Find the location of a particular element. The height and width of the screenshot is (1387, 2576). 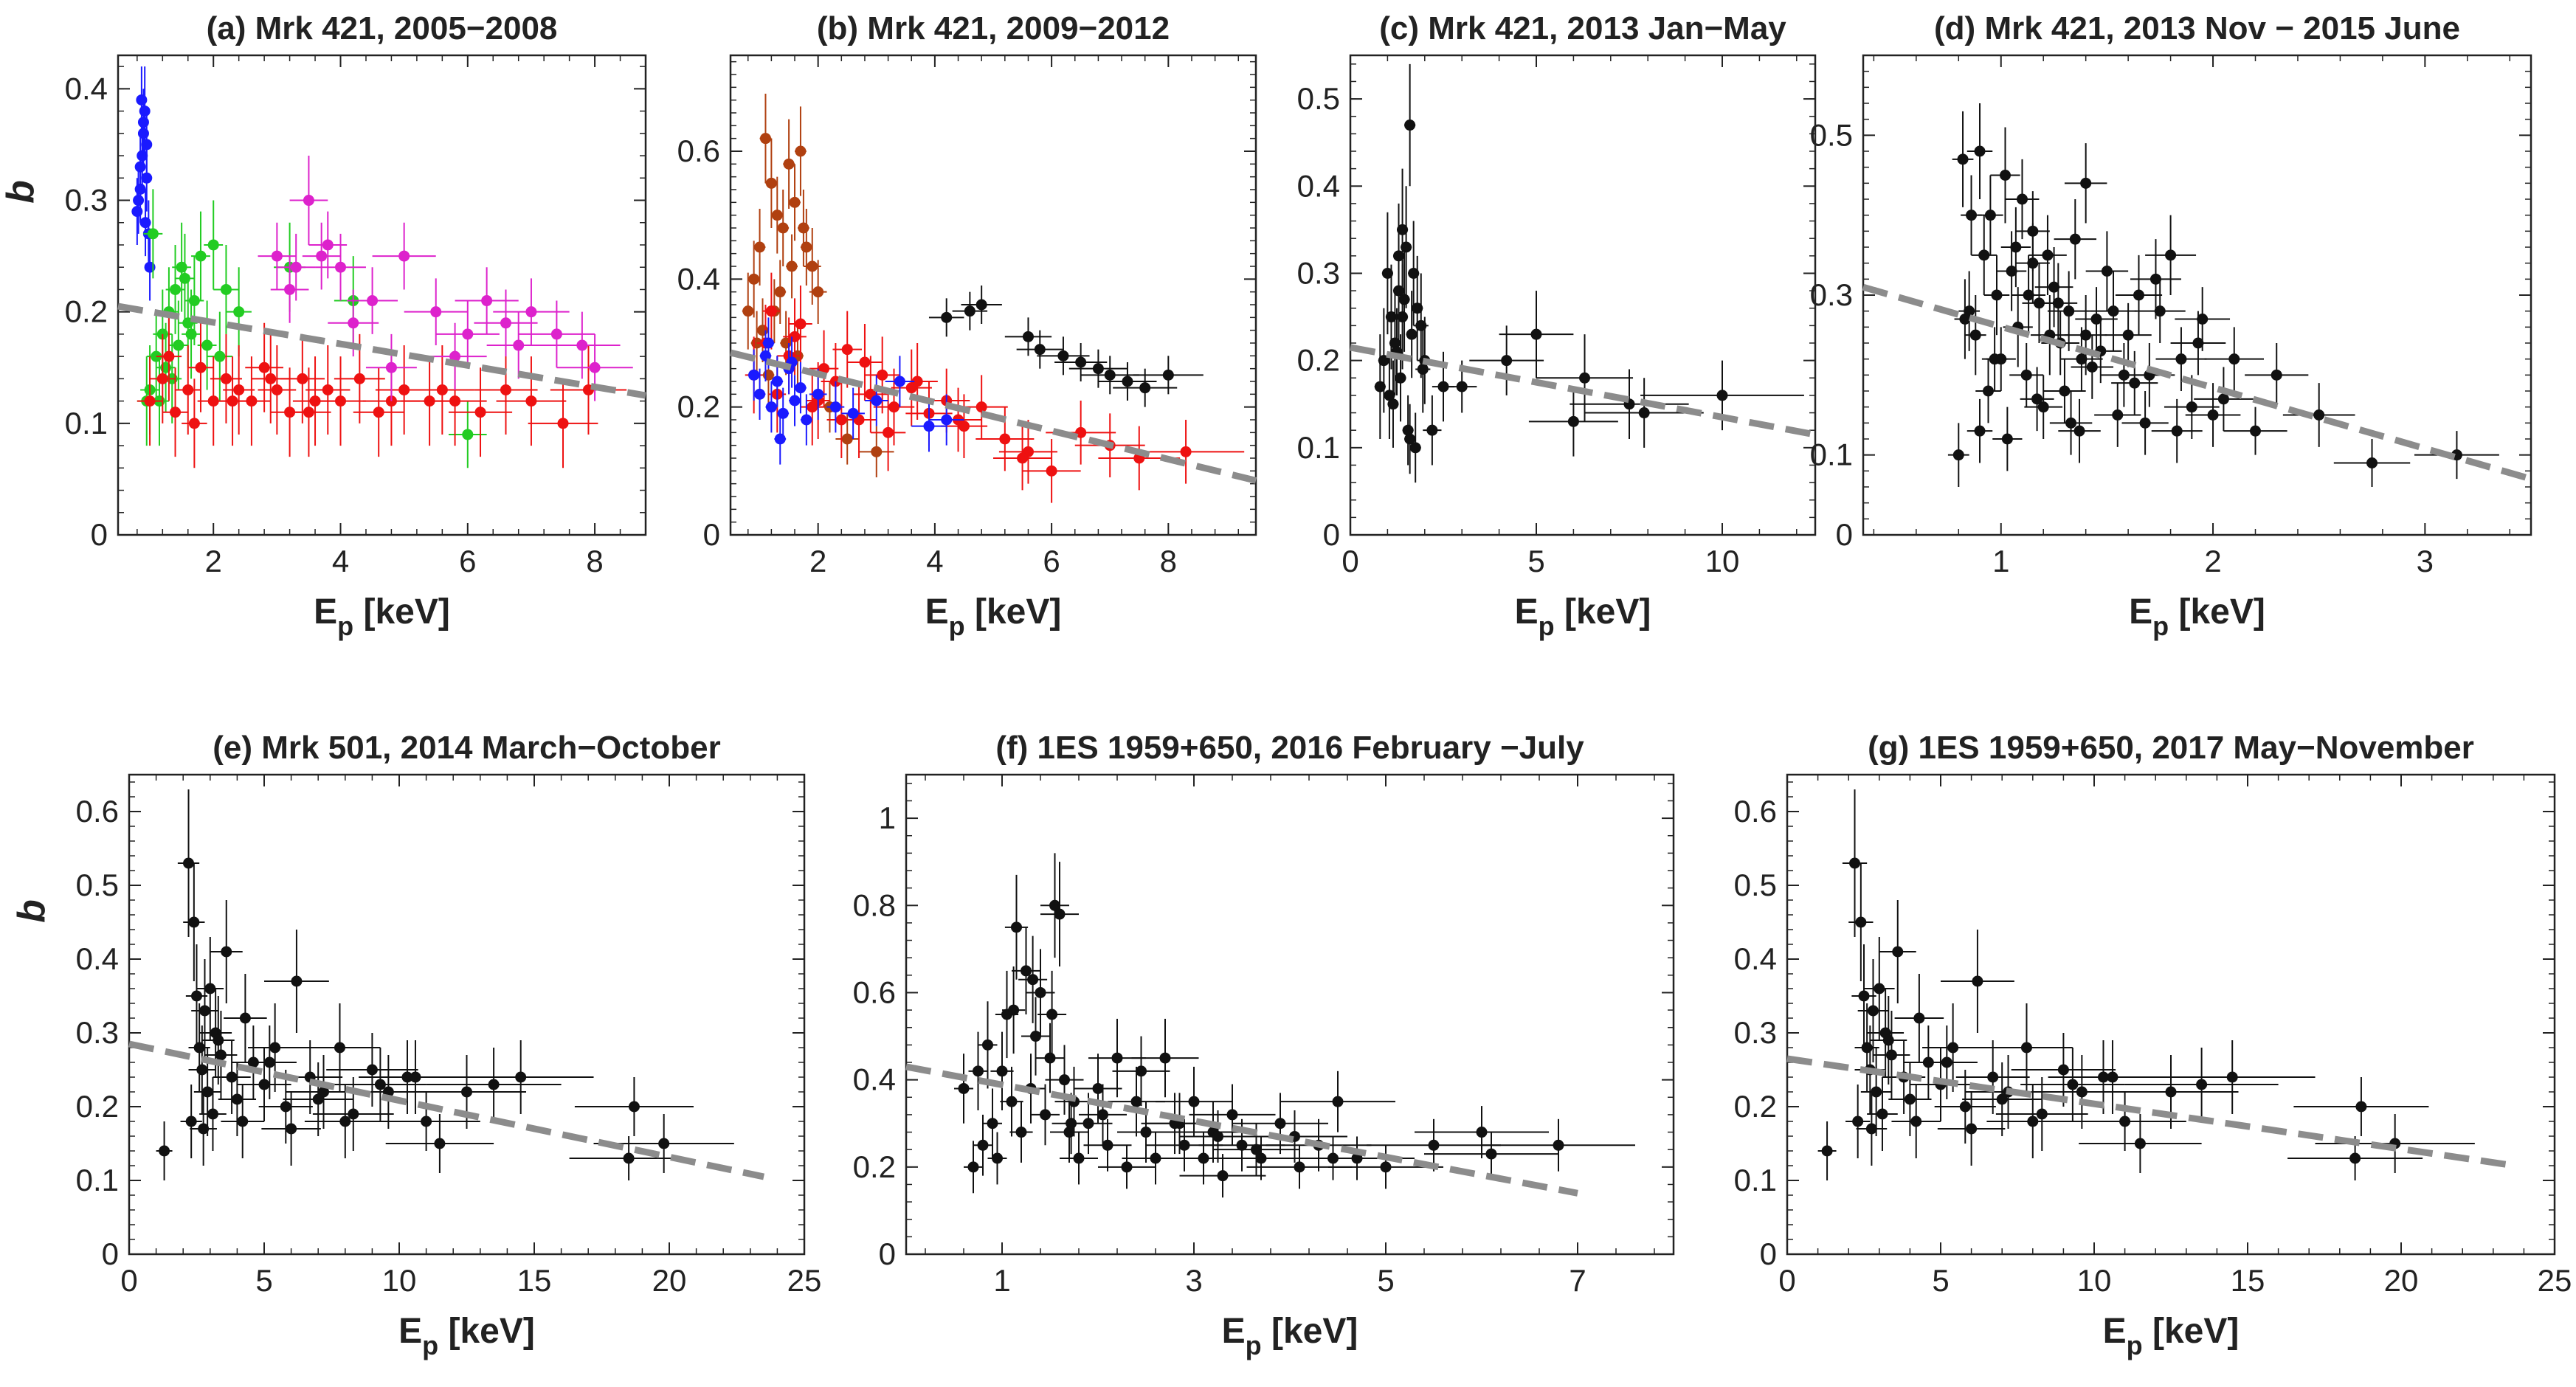

panel-title: (a) Mrk 421, 2005−2008 is located at coordinates (382, 28).